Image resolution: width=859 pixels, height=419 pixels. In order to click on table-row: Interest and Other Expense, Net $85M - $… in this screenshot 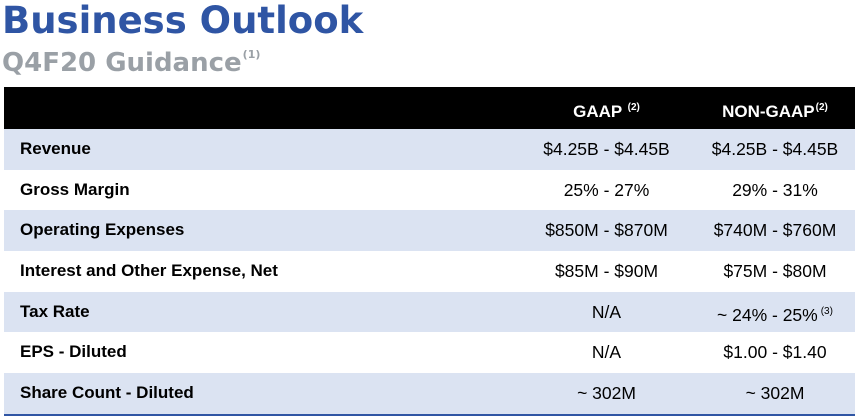, I will do `click(429, 271)`.